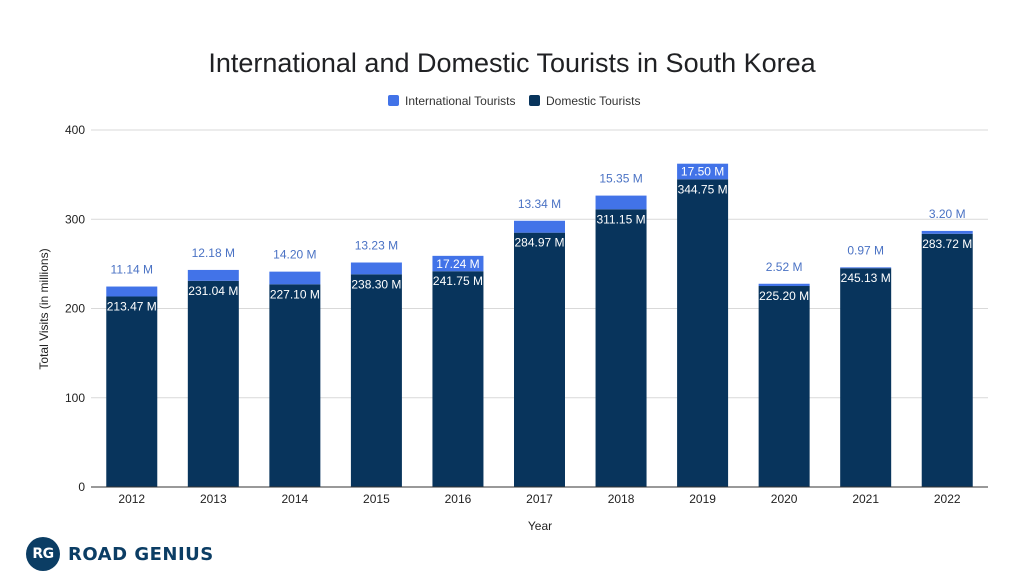 This screenshot has width=1024, height=582. What do you see at coordinates (132, 391) in the screenshot?
I see `bar-domestic-2012` at bounding box center [132, 391].